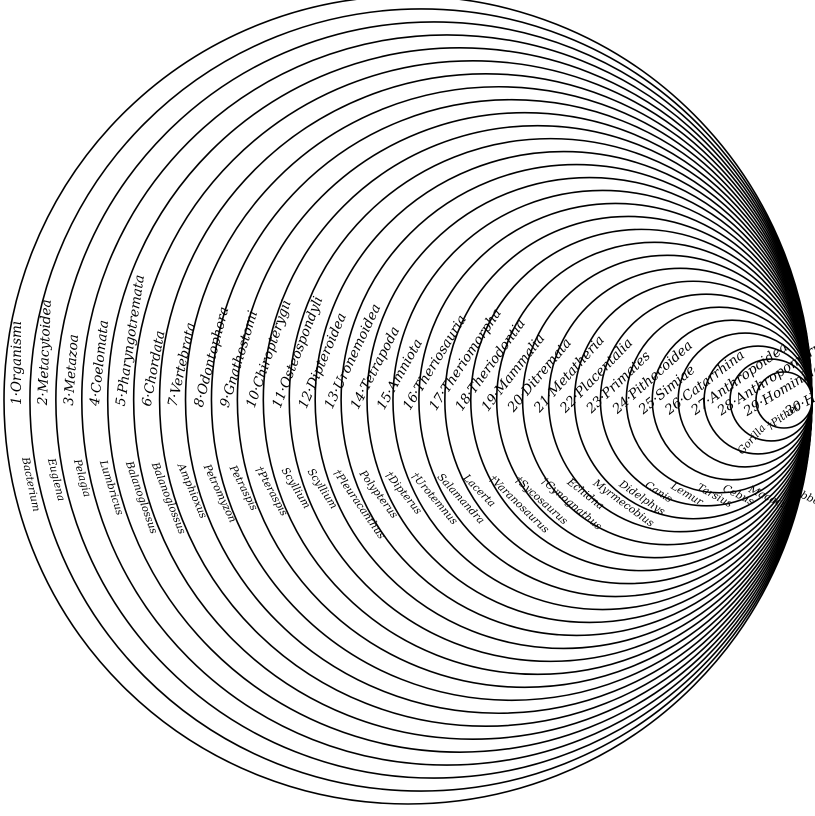  What do you see at coordinates (71, 370) in the screenshot?
I see `group-label-3: 3·Metazoa` at bounding box center [71, 370].